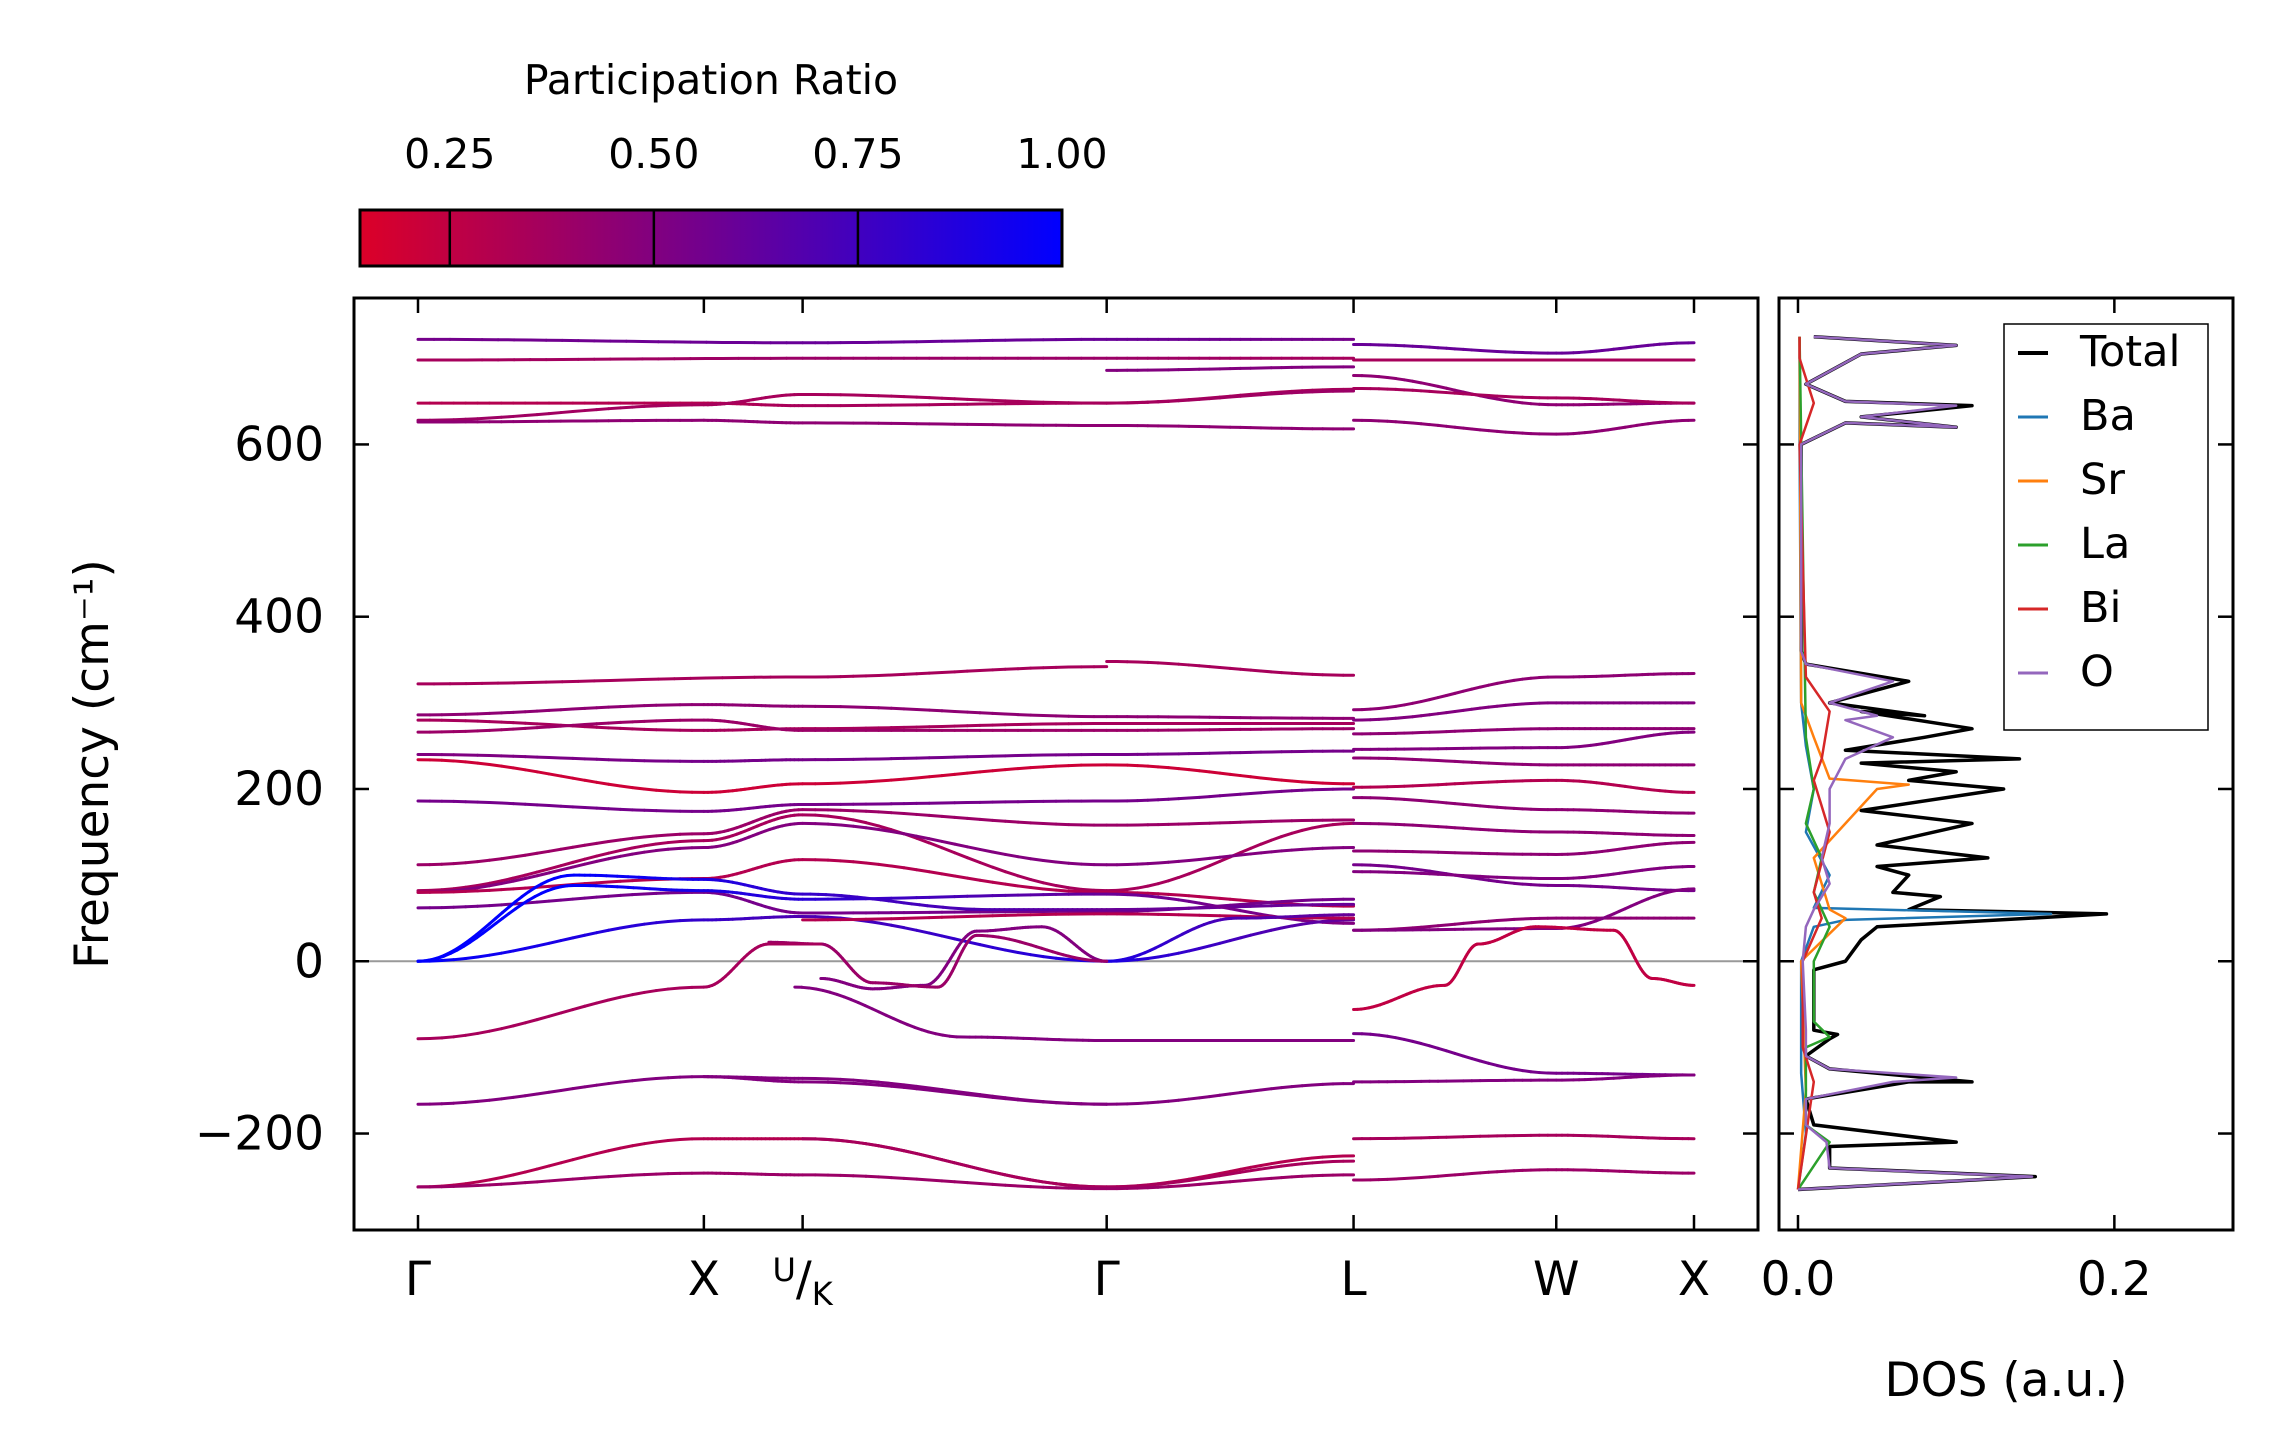  What do you see at coordinates (449, 154) in the screenshot?
I see `colorbar-tick-label: 0.25` at bounding box center [449, 154].